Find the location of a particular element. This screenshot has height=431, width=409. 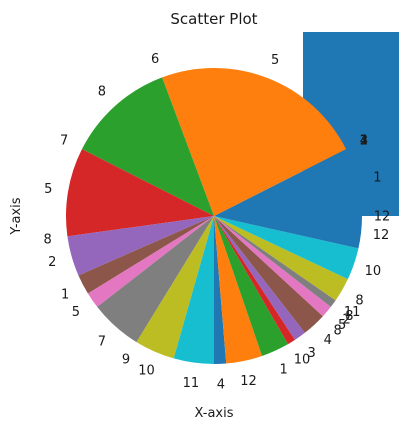

pie-label-5: 5 is located at coordinates (275, 60).